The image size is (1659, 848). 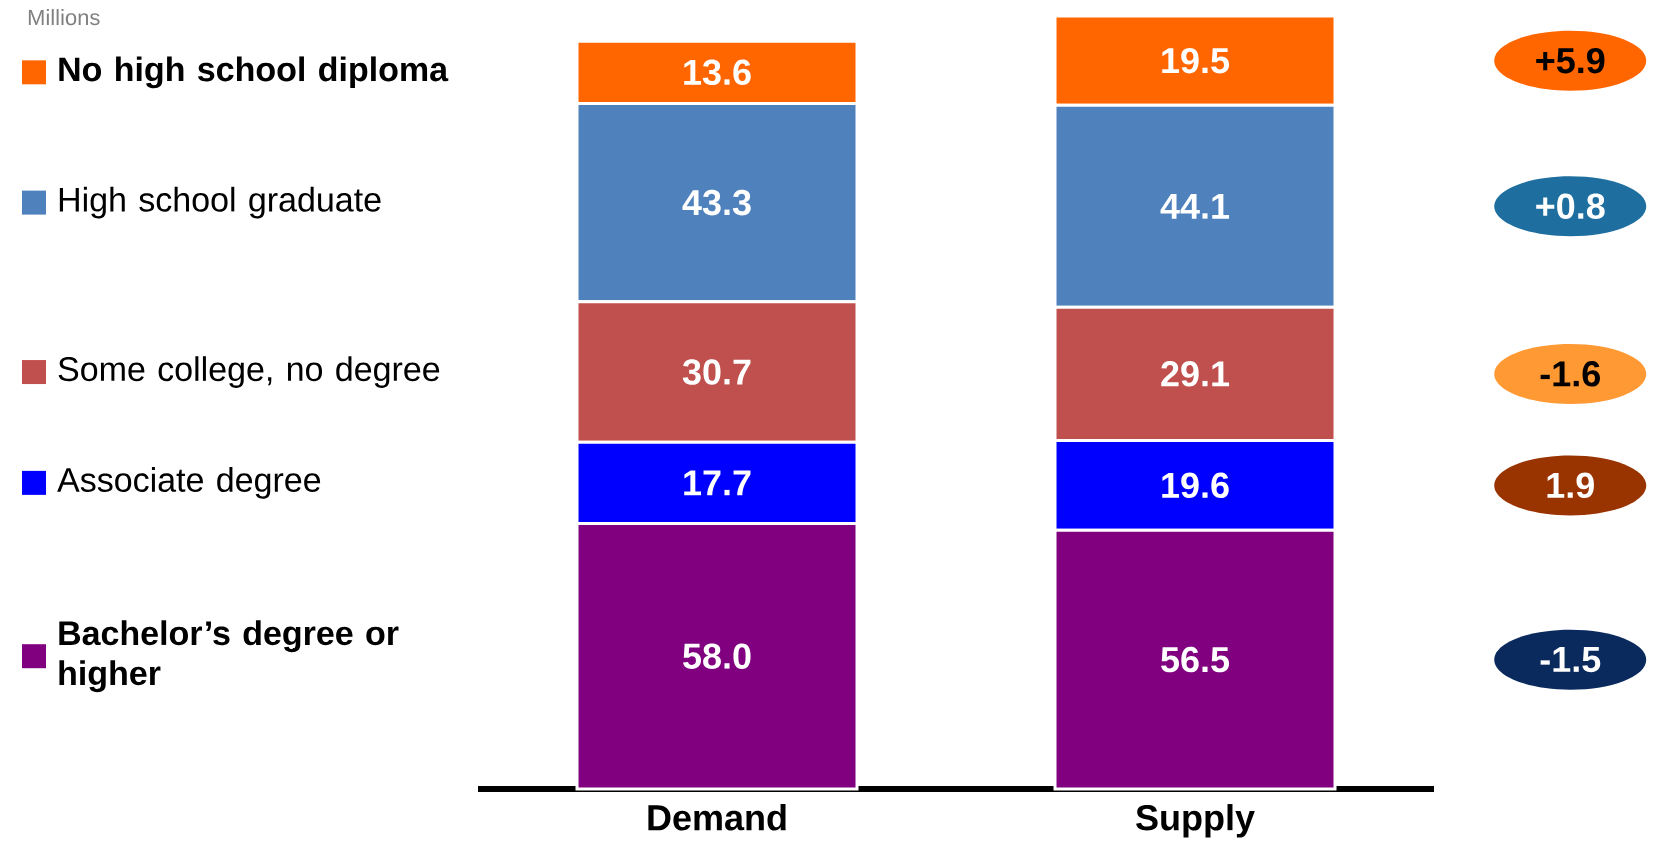 What do you see at coordinates (716, 372) in the screenshot?
I see `data-label: 30.7` at bounding box center [716, 372].